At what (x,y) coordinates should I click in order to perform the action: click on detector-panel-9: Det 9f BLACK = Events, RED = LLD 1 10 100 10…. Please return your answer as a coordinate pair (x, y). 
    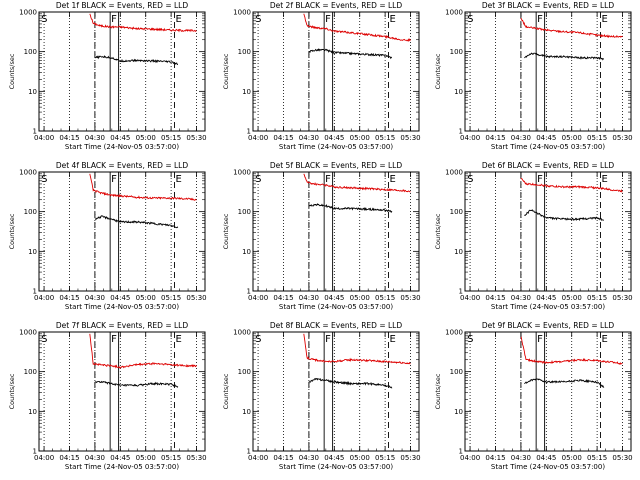
    Looking at the image, I should click on (533, 396).